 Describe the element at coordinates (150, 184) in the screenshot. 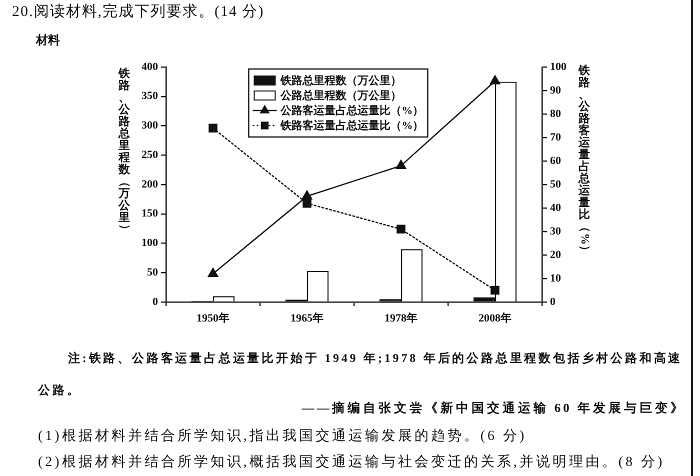

I see `y-tick-label: 200` at that location.